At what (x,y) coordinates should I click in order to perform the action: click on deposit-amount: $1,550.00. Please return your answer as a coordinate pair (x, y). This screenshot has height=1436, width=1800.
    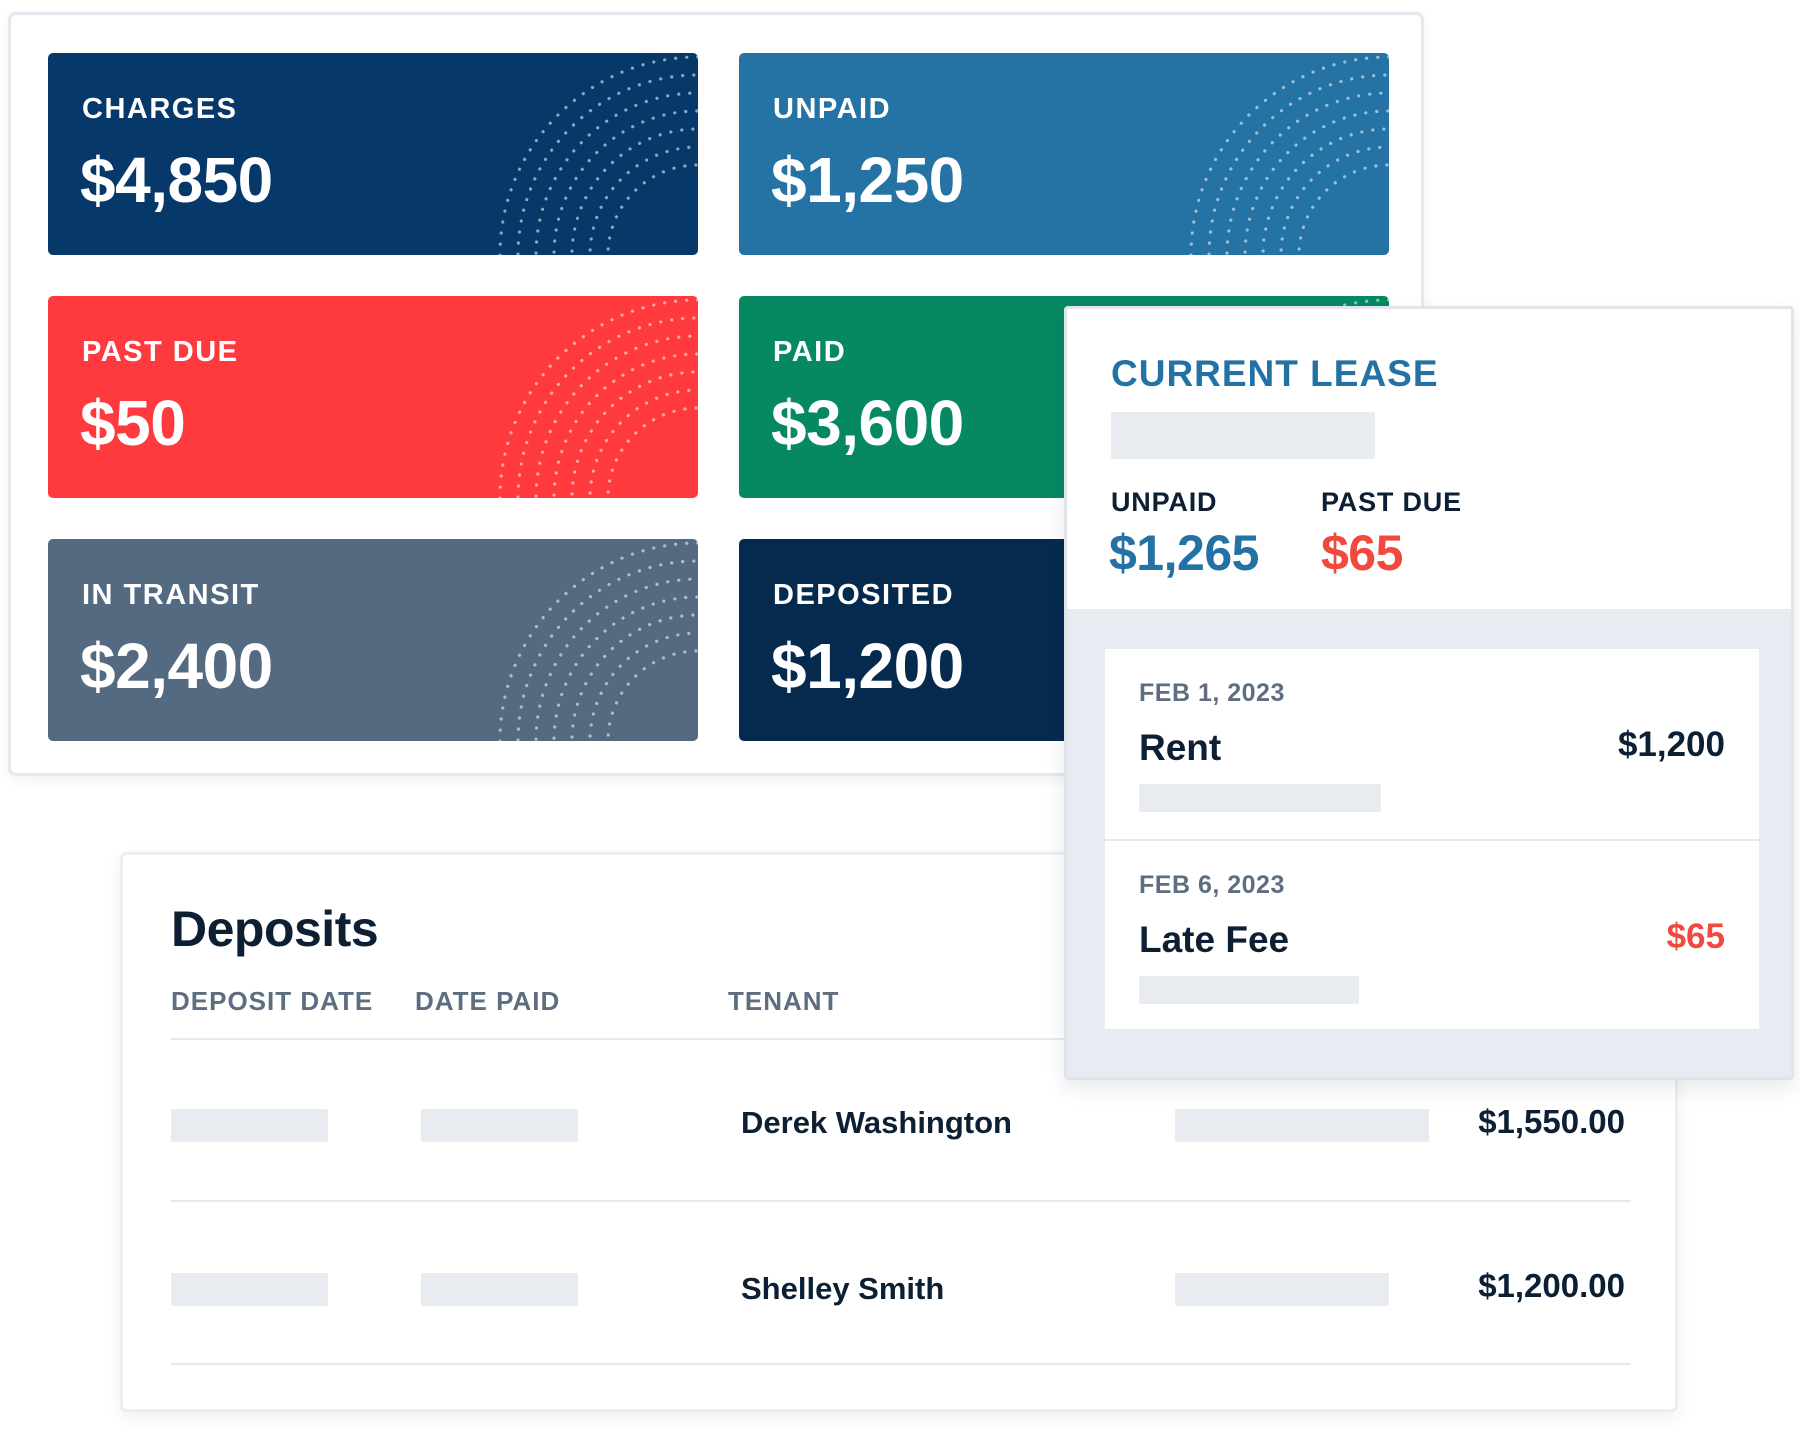
    Looking at the image, I should click on (1551, 1121).